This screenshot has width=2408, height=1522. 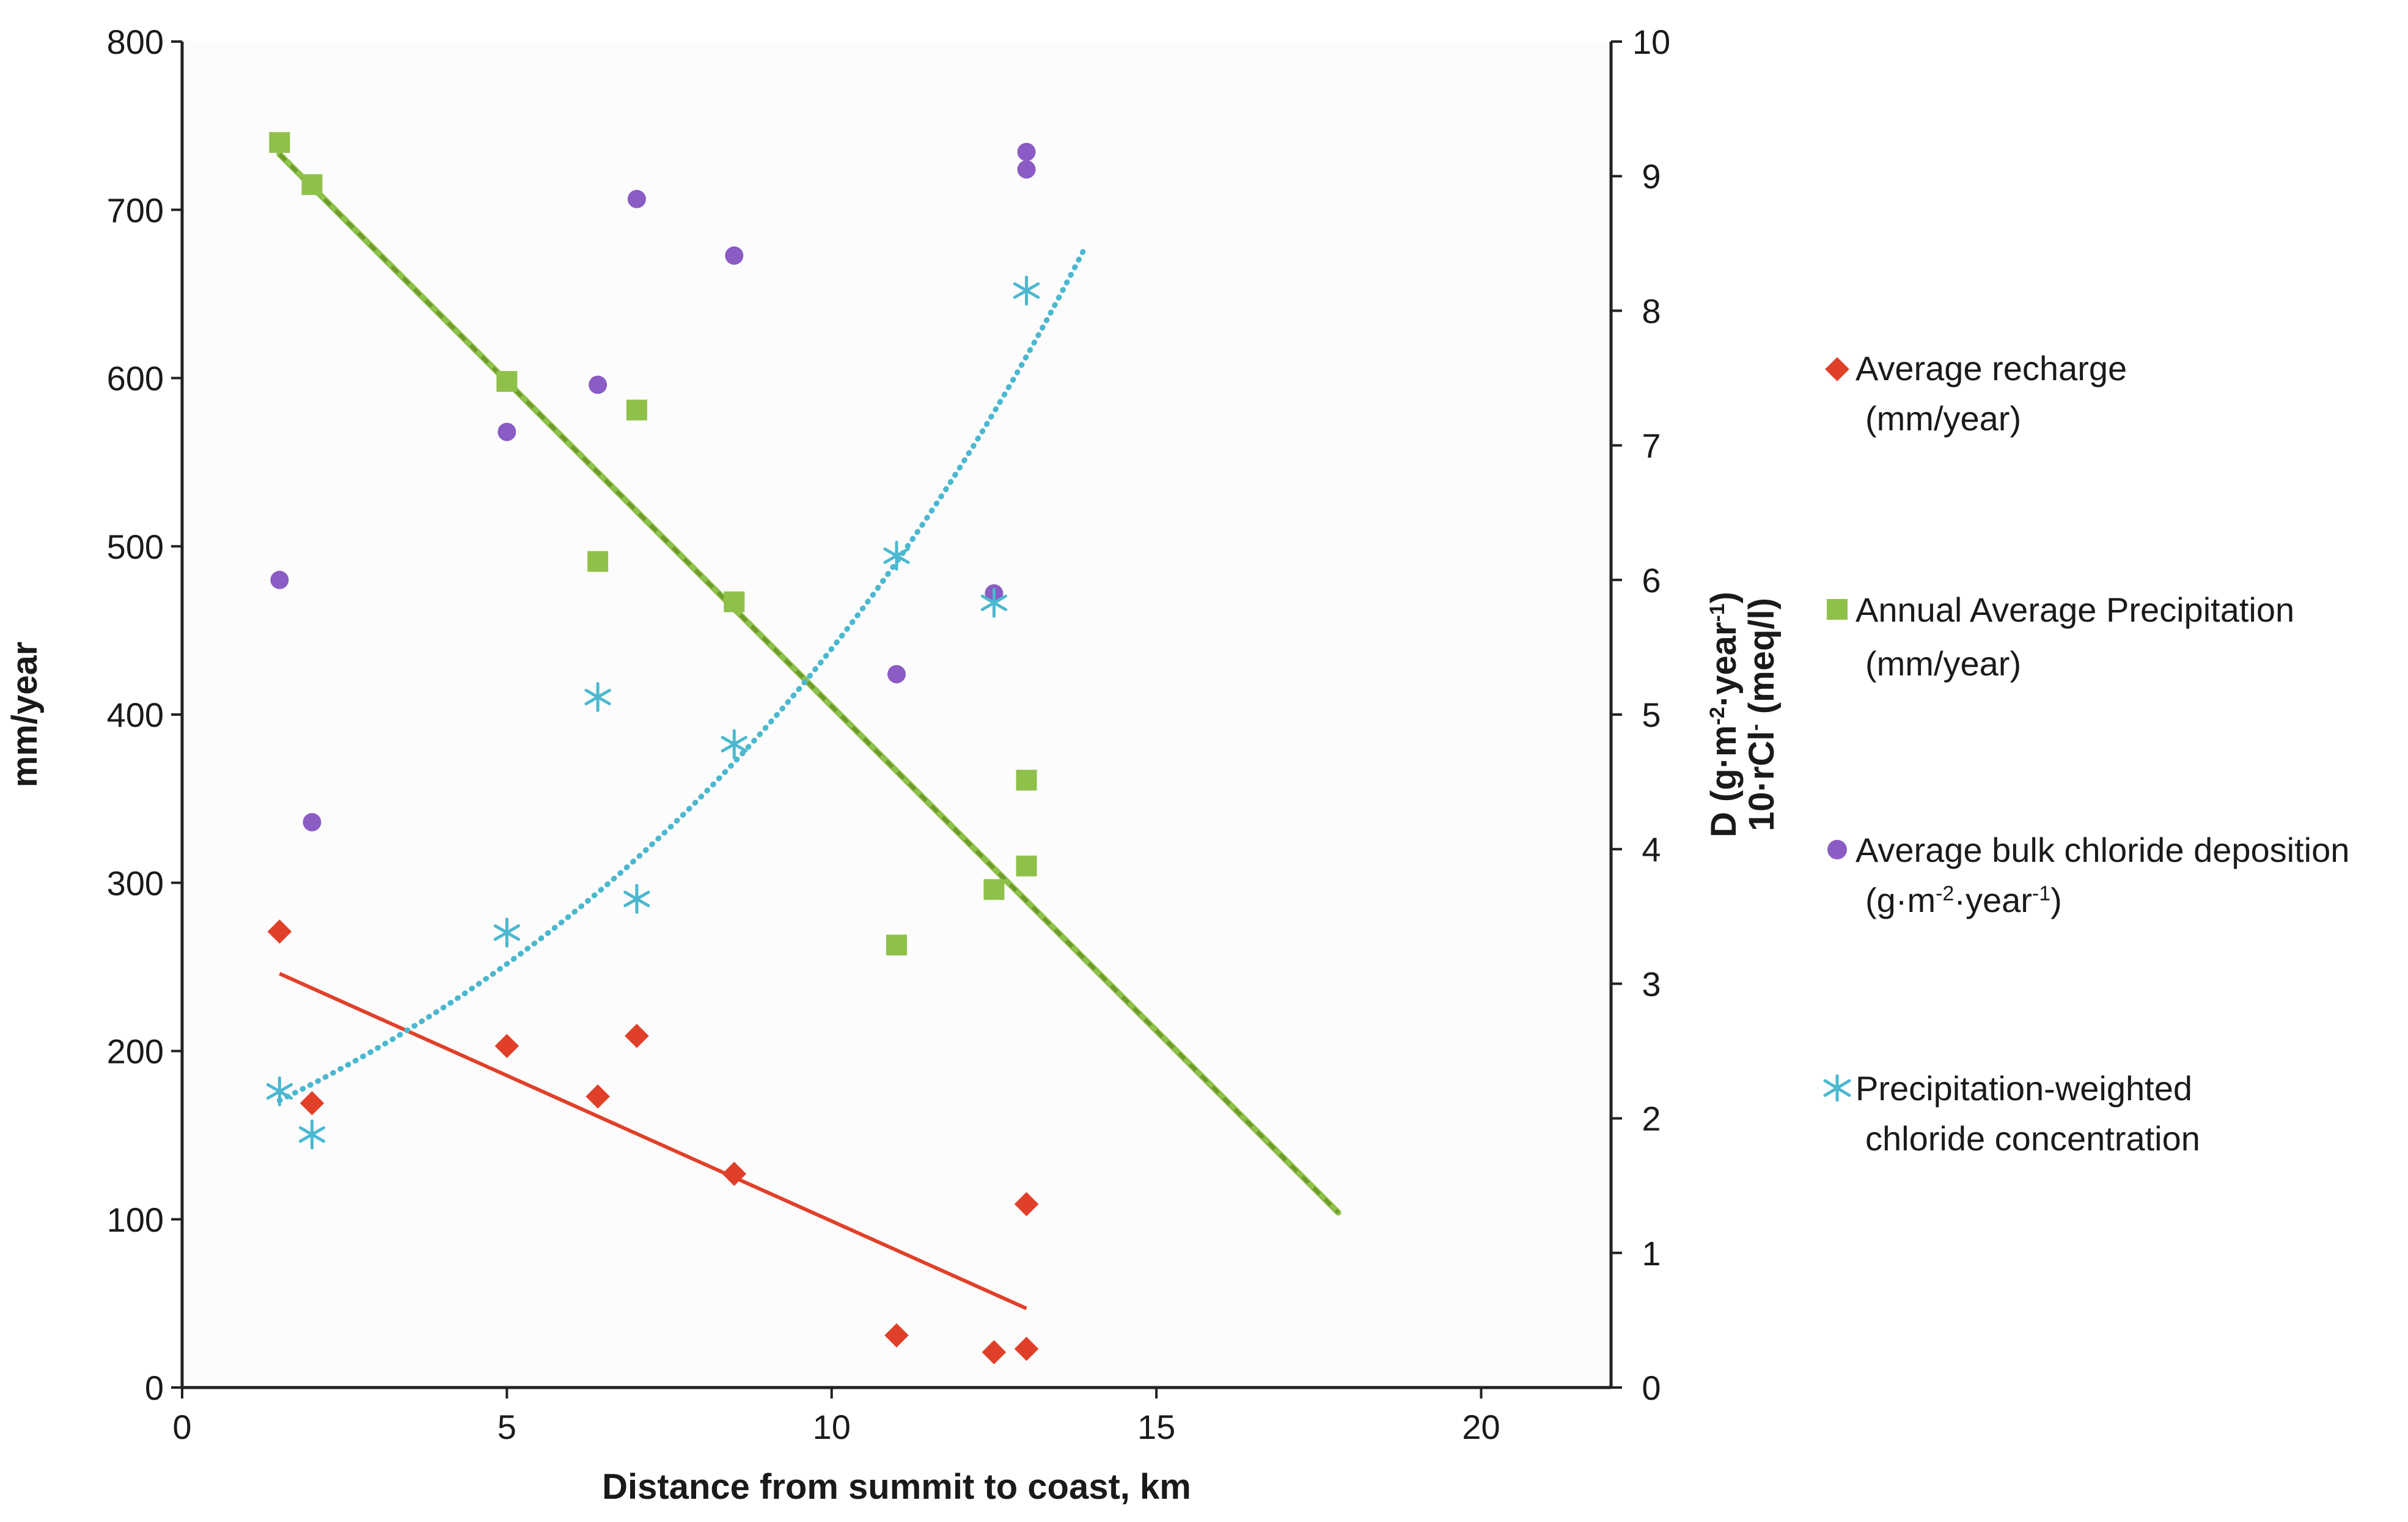 What do you see at coordinates (2060, 636) in the screenshot?
I see `legend-item-annual-precipitation: Annual Average Precipitation (mm/year)` at bounding box center [2060, 636].